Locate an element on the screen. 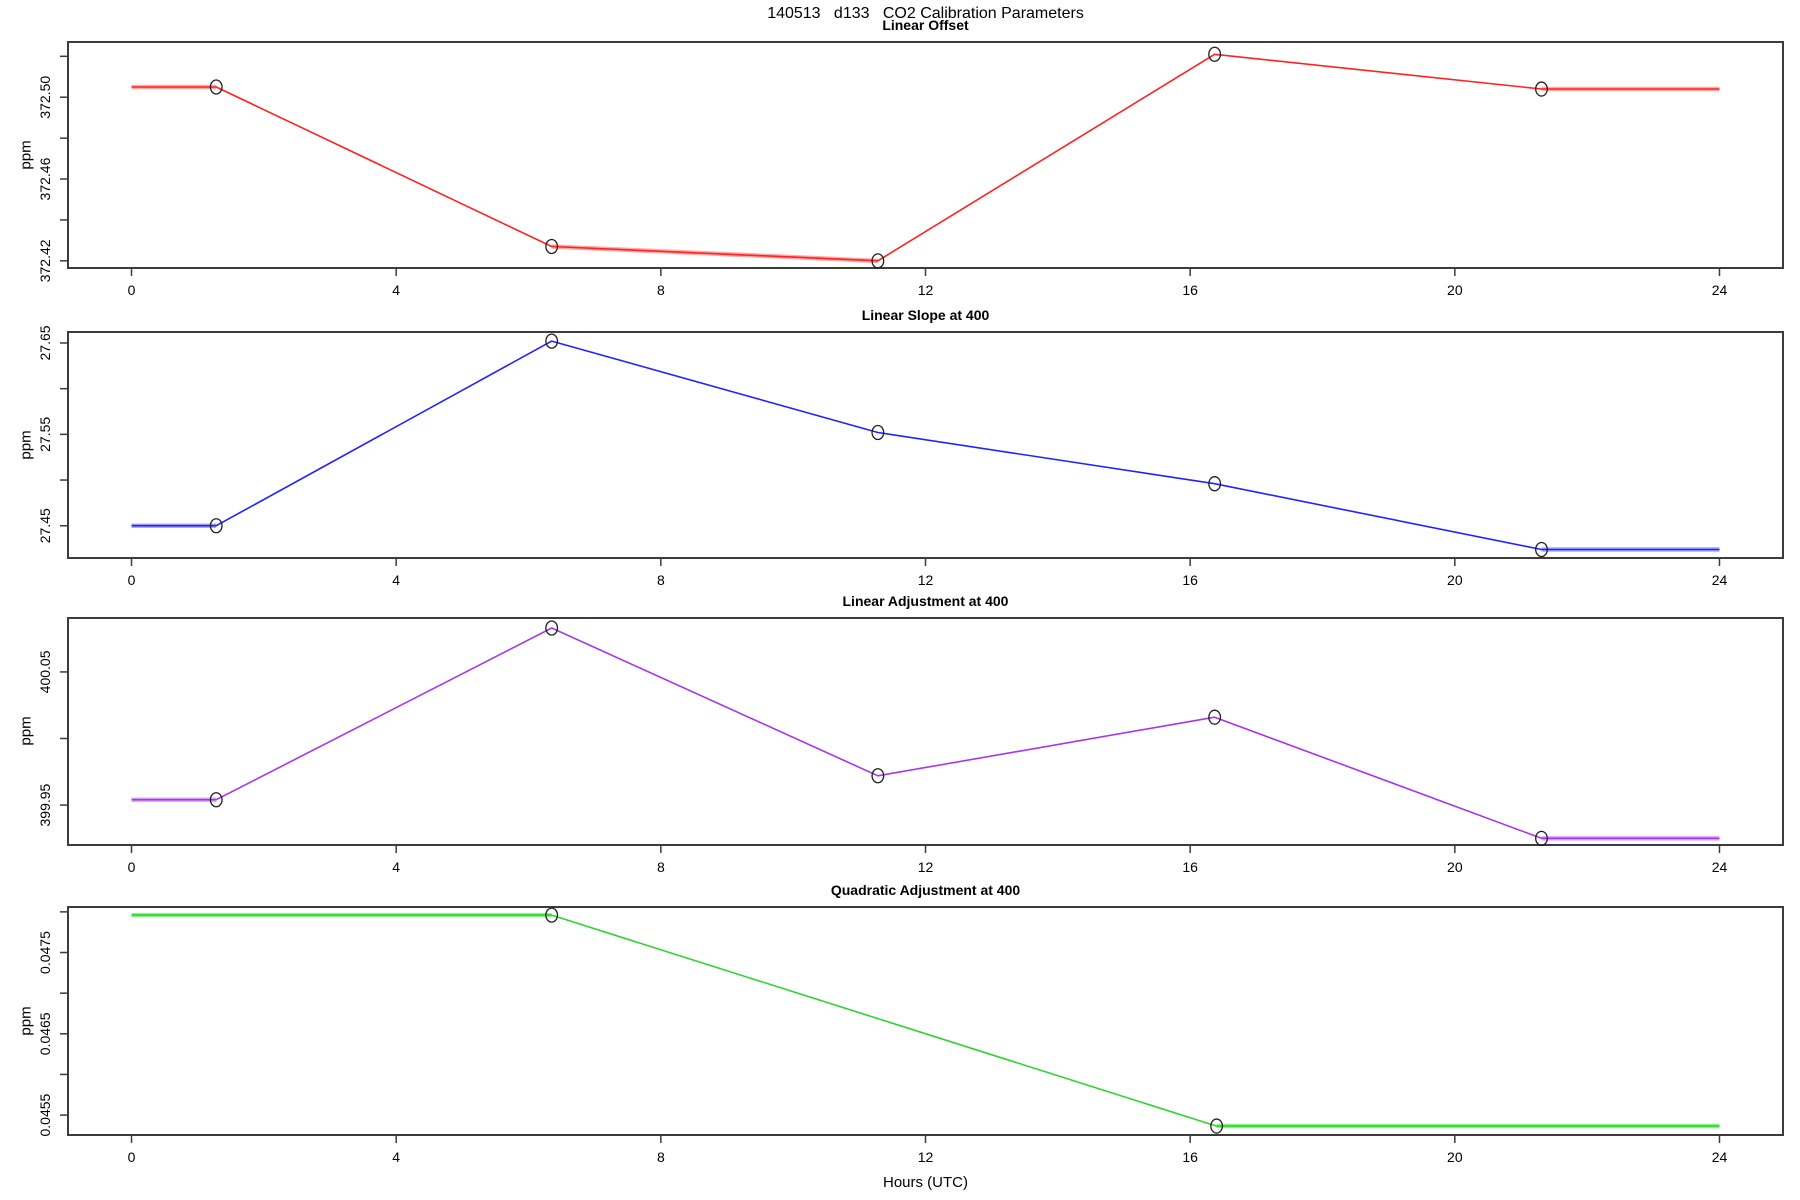 This screenshot has height=1200, width=1800. y-axis-label-ppm-2: ppm is located at coordinates (26, 445).